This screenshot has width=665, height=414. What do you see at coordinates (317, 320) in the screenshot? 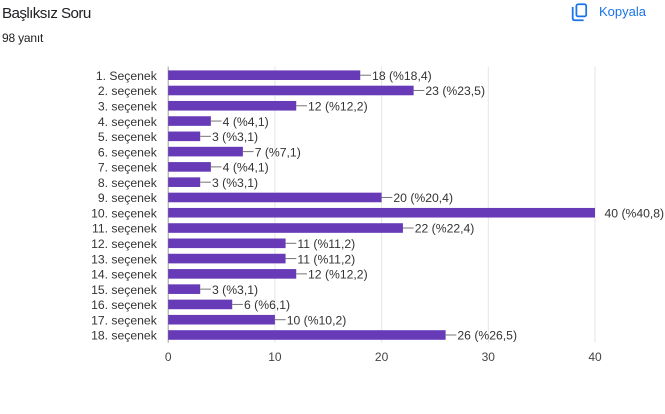
I see `svg-text: 10 (%10,2)` at bounding box center [317, 320].